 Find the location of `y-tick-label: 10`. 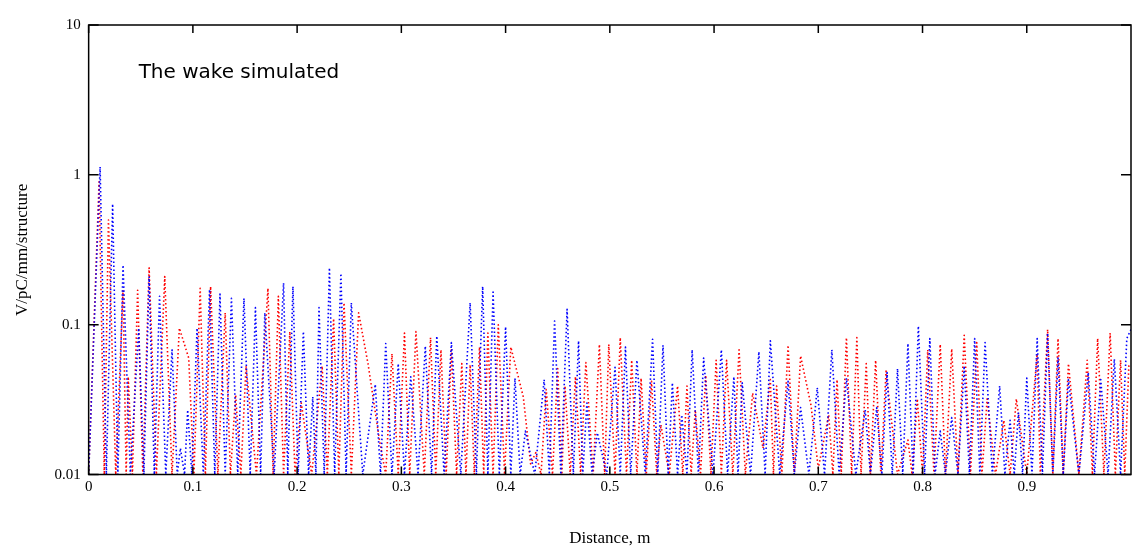

y-tick-label: 10 is located at coordinates (73, 23).